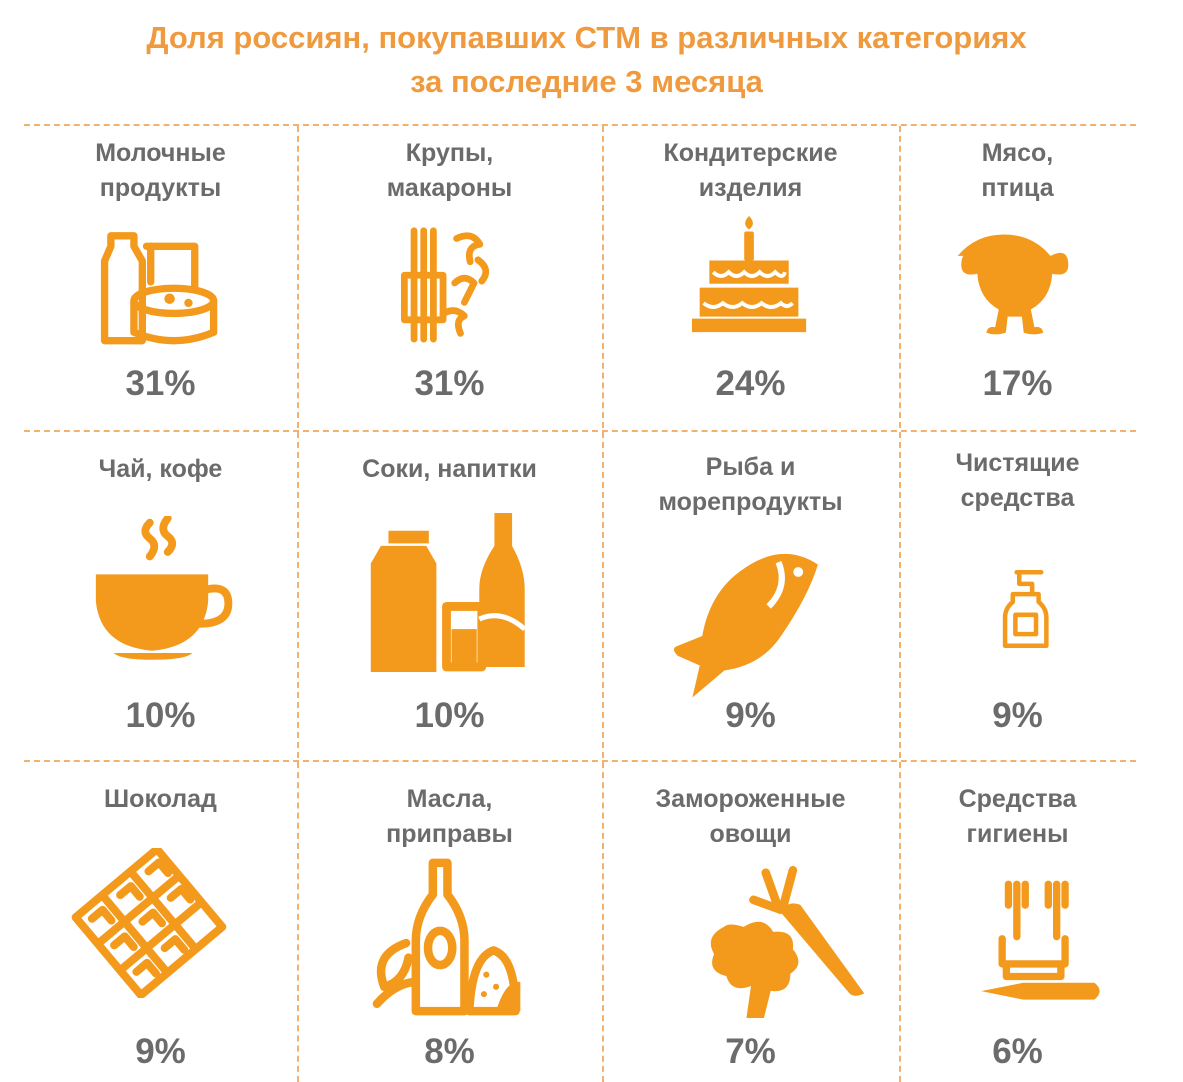 Image resolution: width=1183 pixels, height=1082 pixels. What do you see at coordinates (750, 834) in the screenshot?
I see `category-label-line: овощи` at bounding box center [750, 834].